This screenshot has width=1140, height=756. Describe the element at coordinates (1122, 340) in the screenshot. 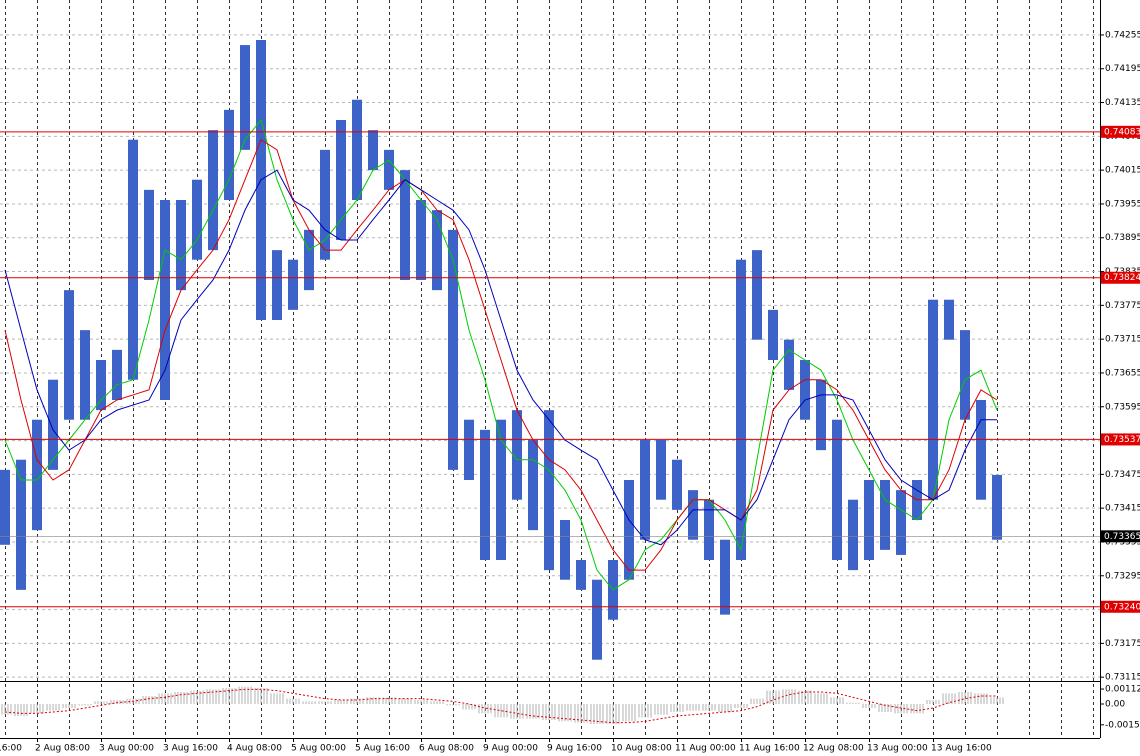

I see `y-tick-label: 0.73715` at that location.